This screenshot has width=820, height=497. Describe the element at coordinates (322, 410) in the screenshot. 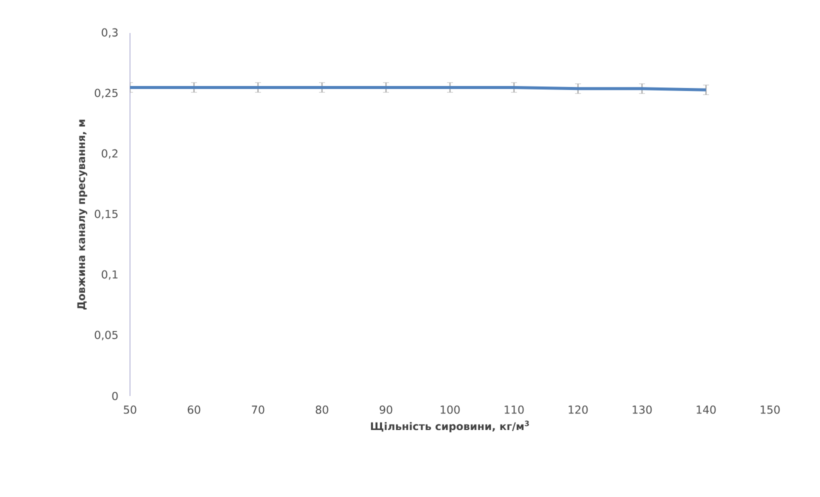

I see `x-tick-label: 80` at that location.